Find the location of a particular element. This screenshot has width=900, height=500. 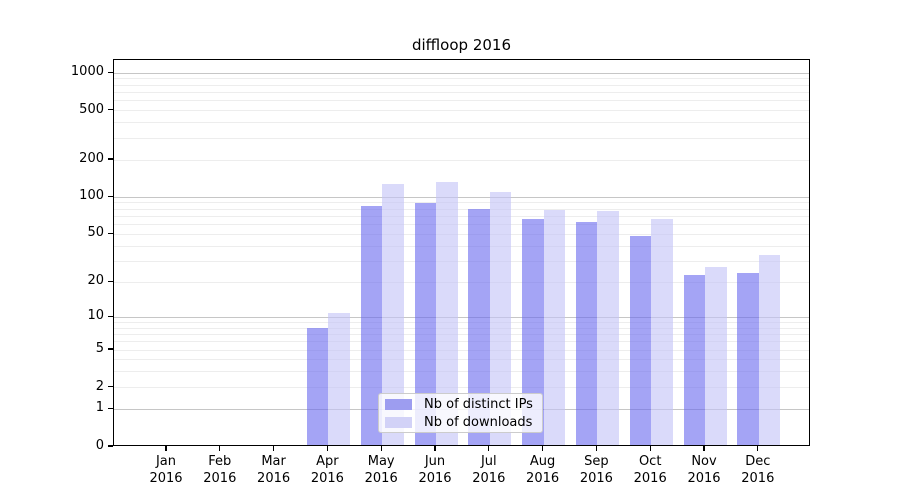

y-tick-label: 100 is located at coordinates (91, 196).